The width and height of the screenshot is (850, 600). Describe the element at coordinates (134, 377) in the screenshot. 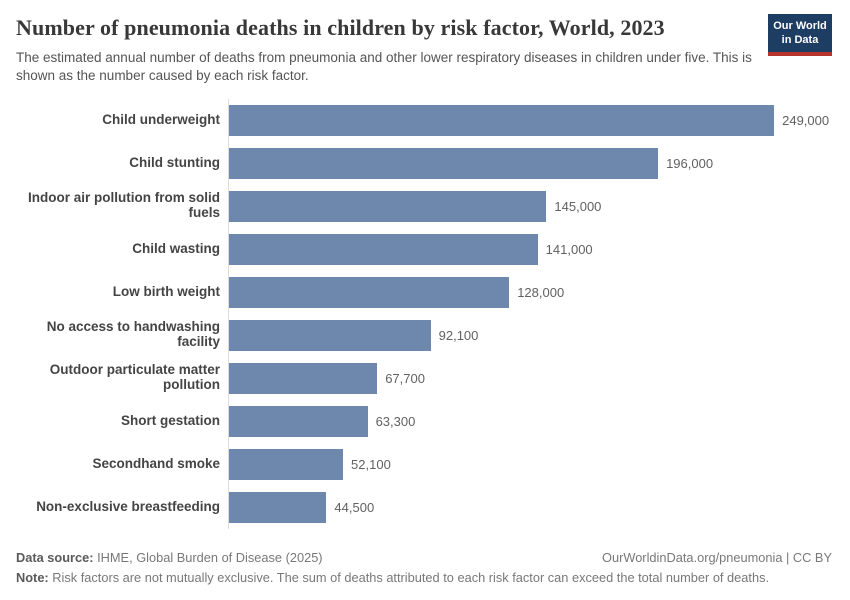

I see `category-label: Outdoor particulate matter pollution` at that location.